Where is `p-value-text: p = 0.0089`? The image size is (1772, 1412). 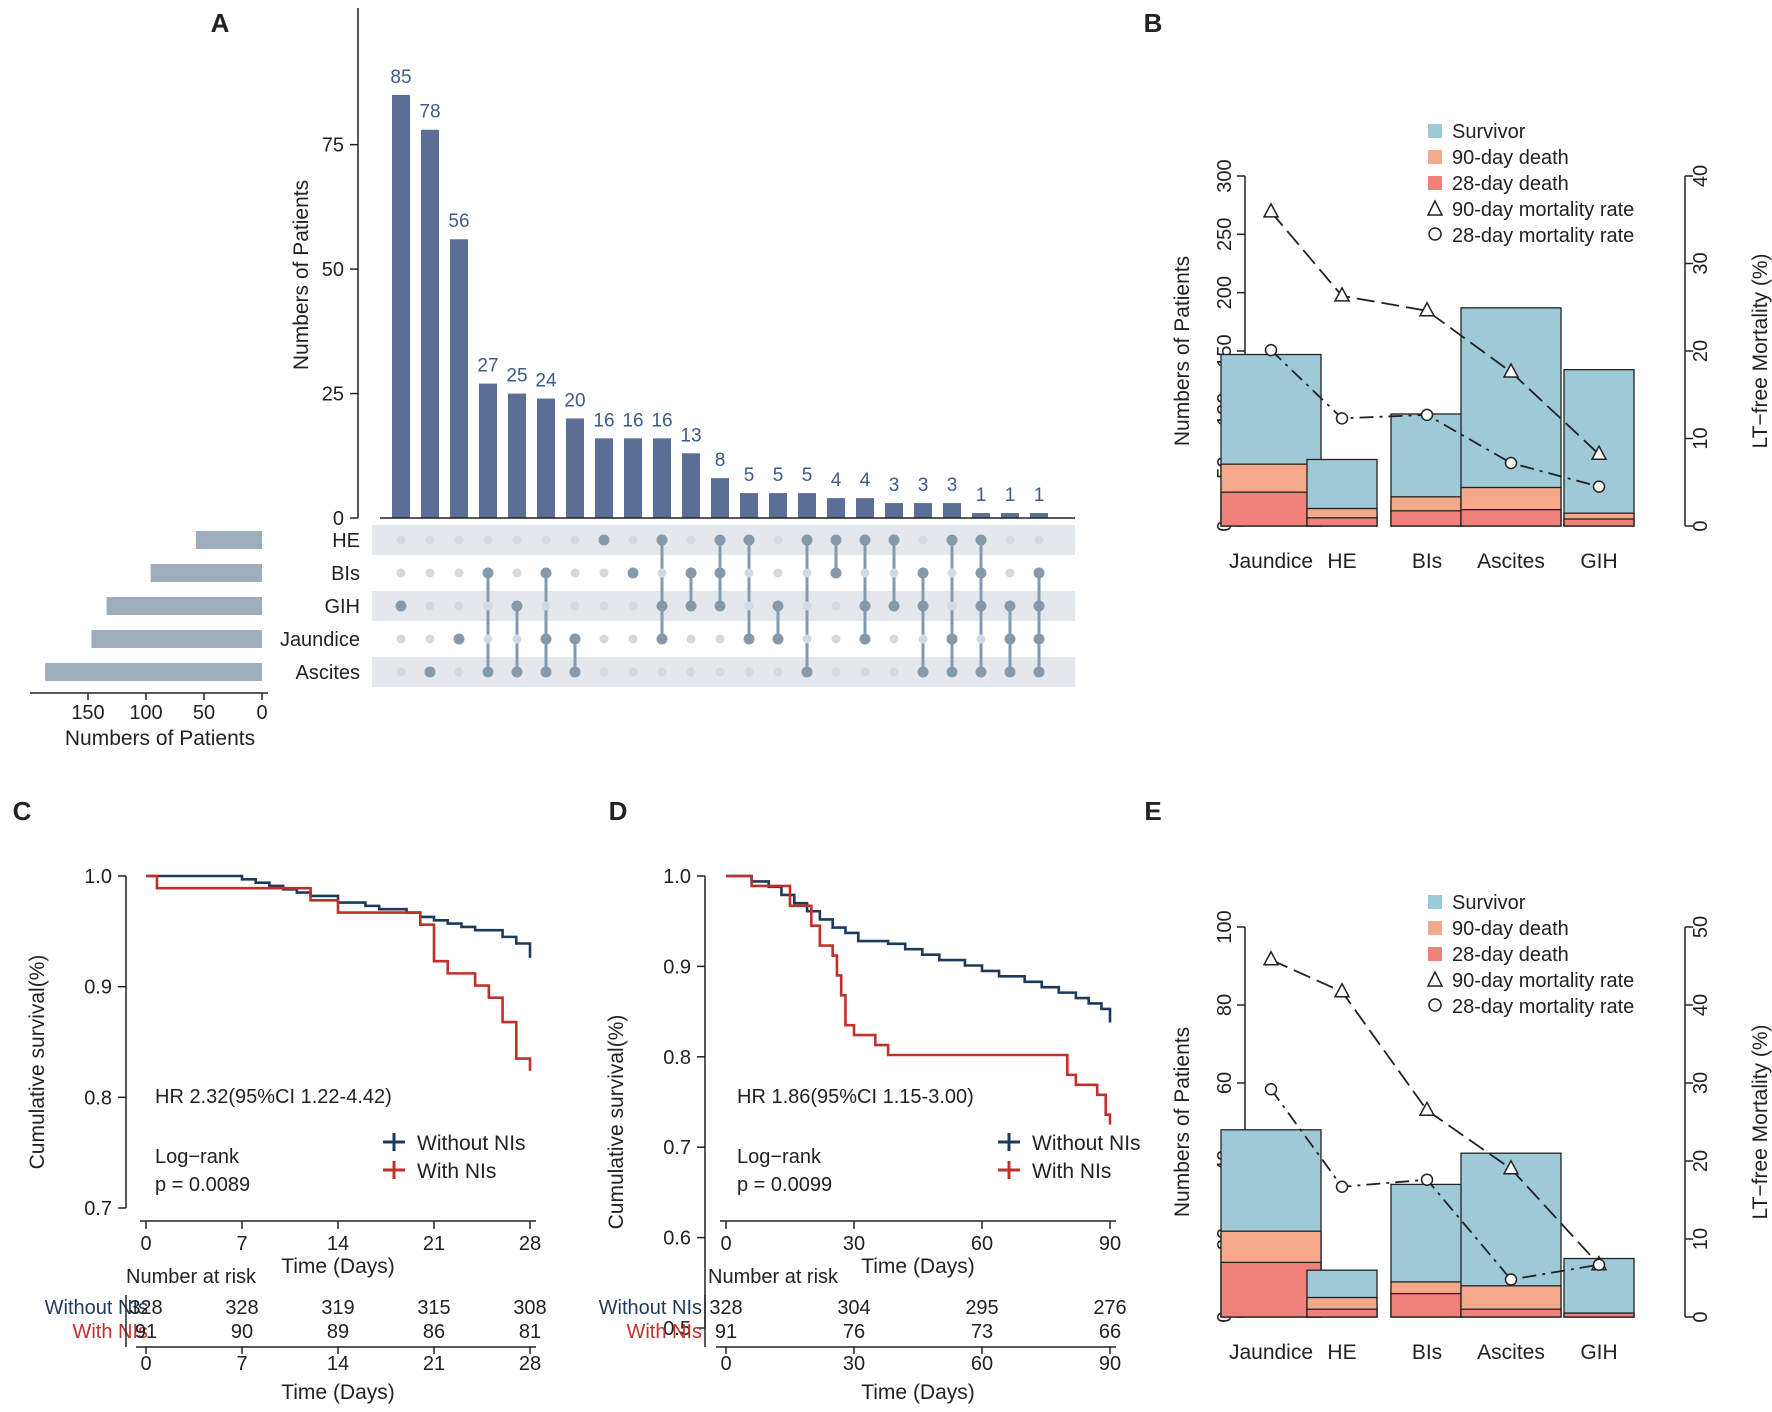
p-value-text: p = 0.0089 is located at coordinates (202, 1185).